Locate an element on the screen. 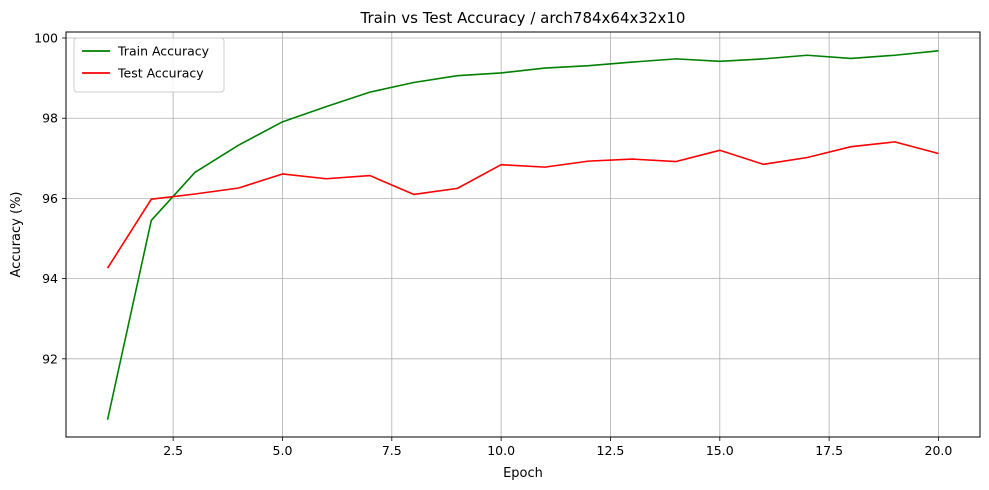  x-tick-label: 17.5 is located at coordinates (829, 450).